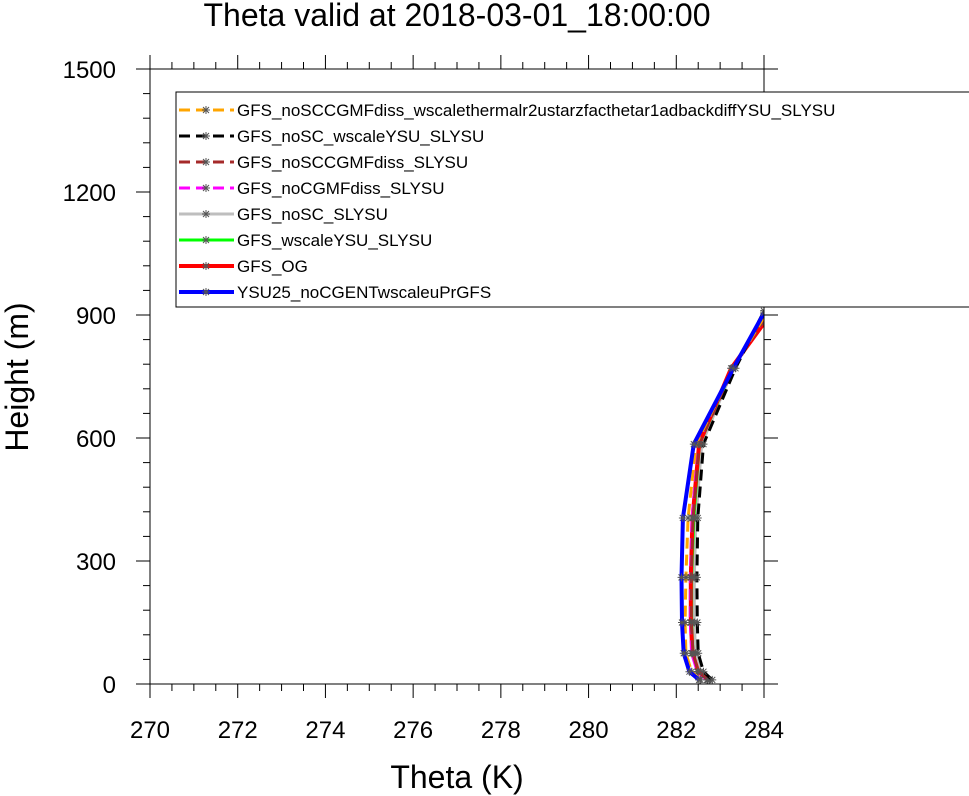  What do you see at coordinates (89, 70) in the screenshot?
I see `y-tick-label: 1500` at bounding box center [89, 70].